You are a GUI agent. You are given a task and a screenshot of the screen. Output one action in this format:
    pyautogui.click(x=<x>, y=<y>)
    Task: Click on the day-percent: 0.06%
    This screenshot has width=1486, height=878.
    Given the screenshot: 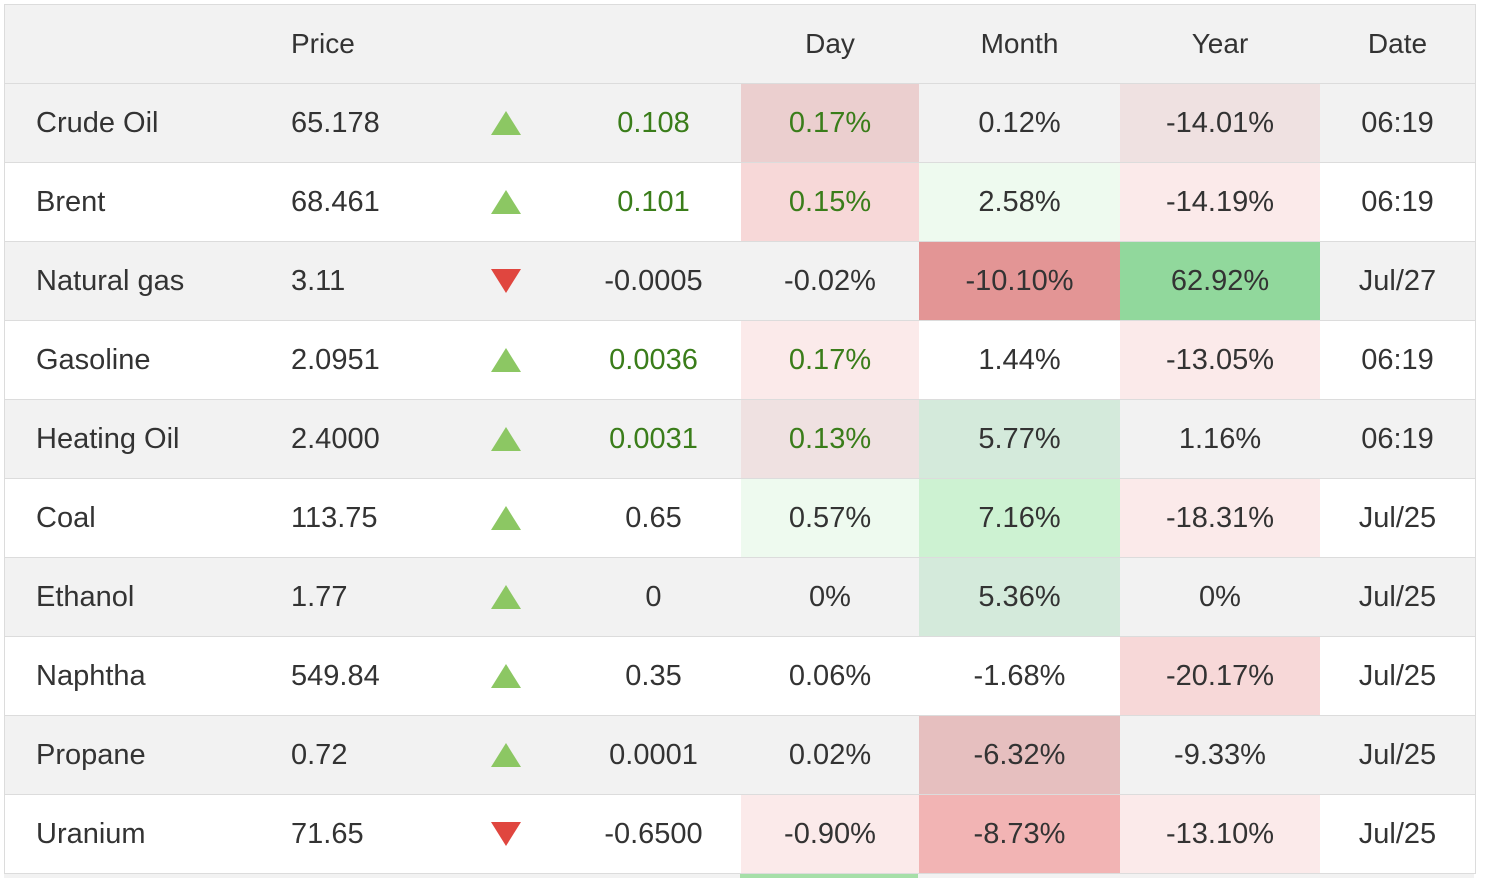 What is the action you would take?
    pyautogui.click(x=830, y=675)
    